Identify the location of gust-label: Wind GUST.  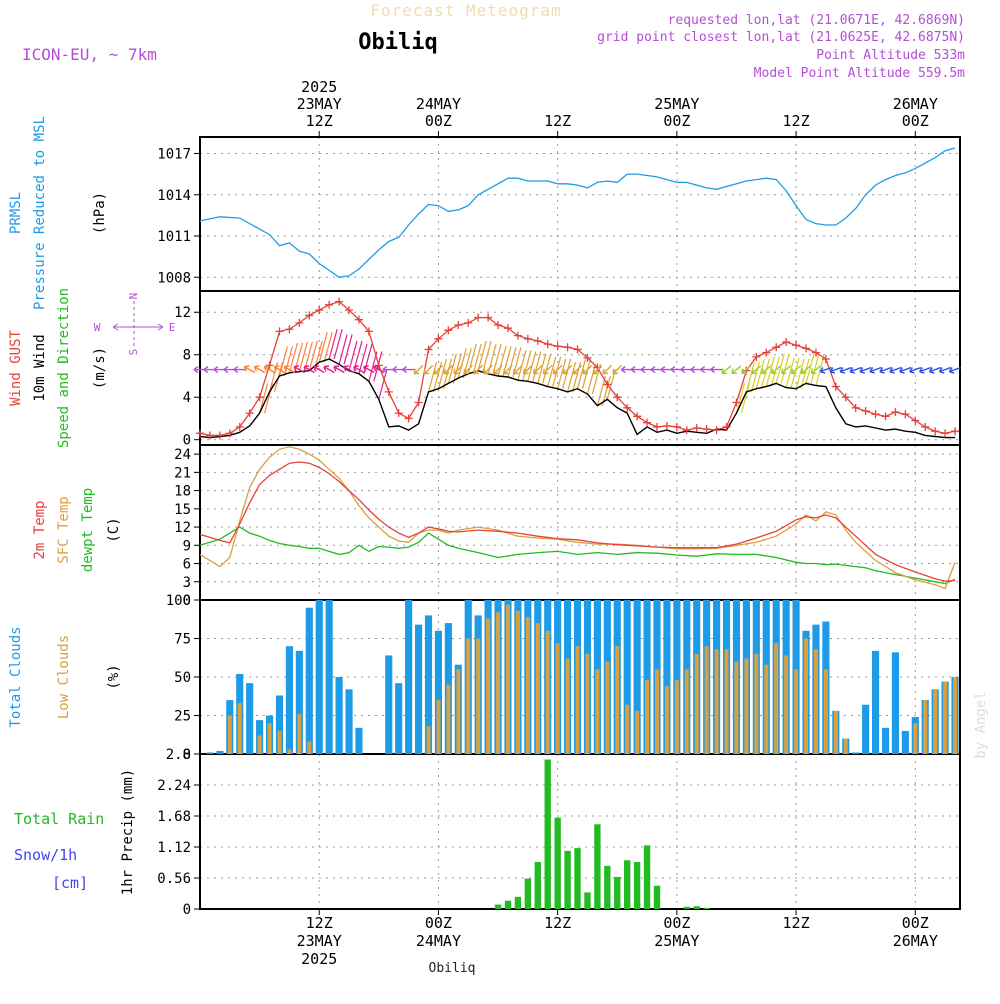
(16, 368).